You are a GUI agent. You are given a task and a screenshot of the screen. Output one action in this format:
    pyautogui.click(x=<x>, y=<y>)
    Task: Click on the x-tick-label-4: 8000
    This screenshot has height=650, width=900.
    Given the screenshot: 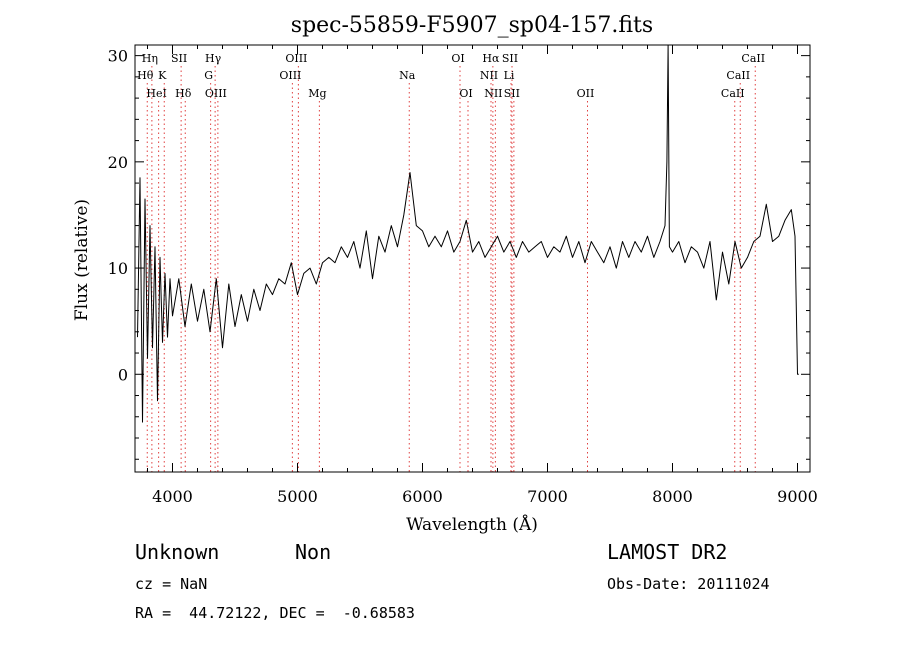 What is the action you would take?
    pyautogui.click(x=672, y=496)
    